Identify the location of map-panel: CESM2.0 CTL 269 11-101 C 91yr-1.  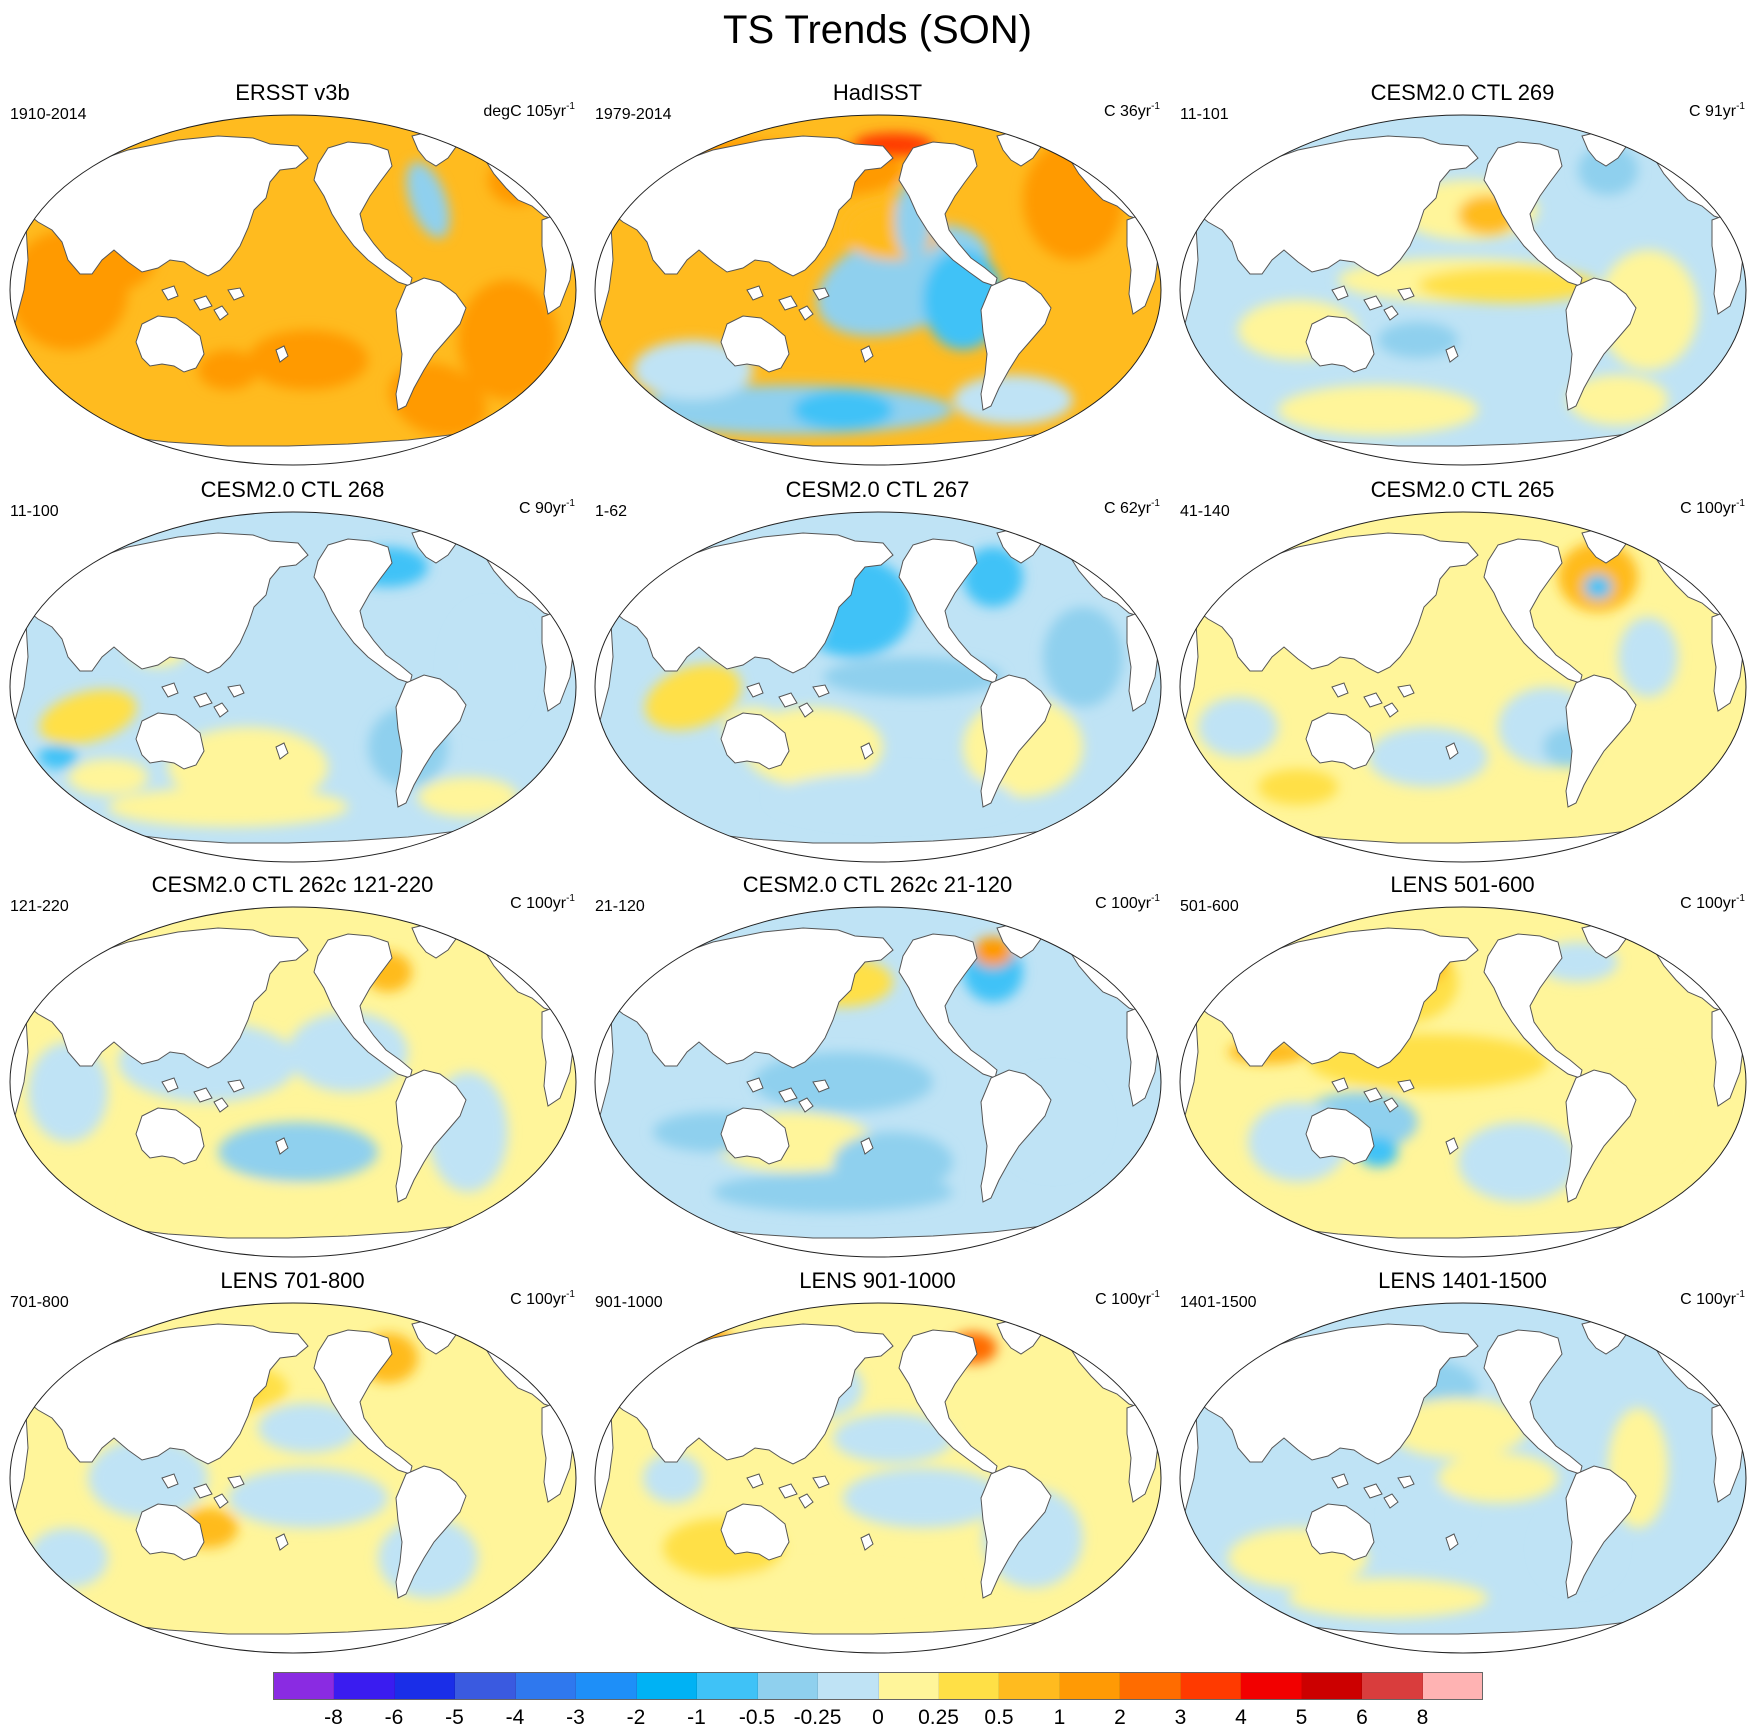
(1462, 278).